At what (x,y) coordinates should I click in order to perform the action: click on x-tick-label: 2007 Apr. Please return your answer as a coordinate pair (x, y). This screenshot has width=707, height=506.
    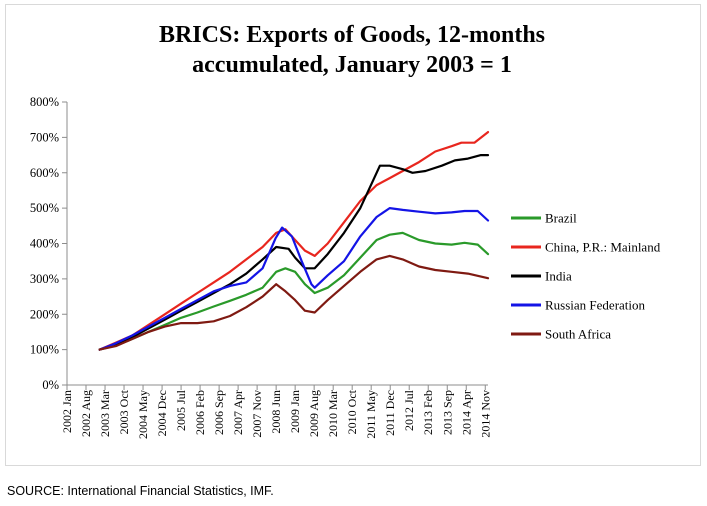
    Looking at the image, I should click on (238, 412).